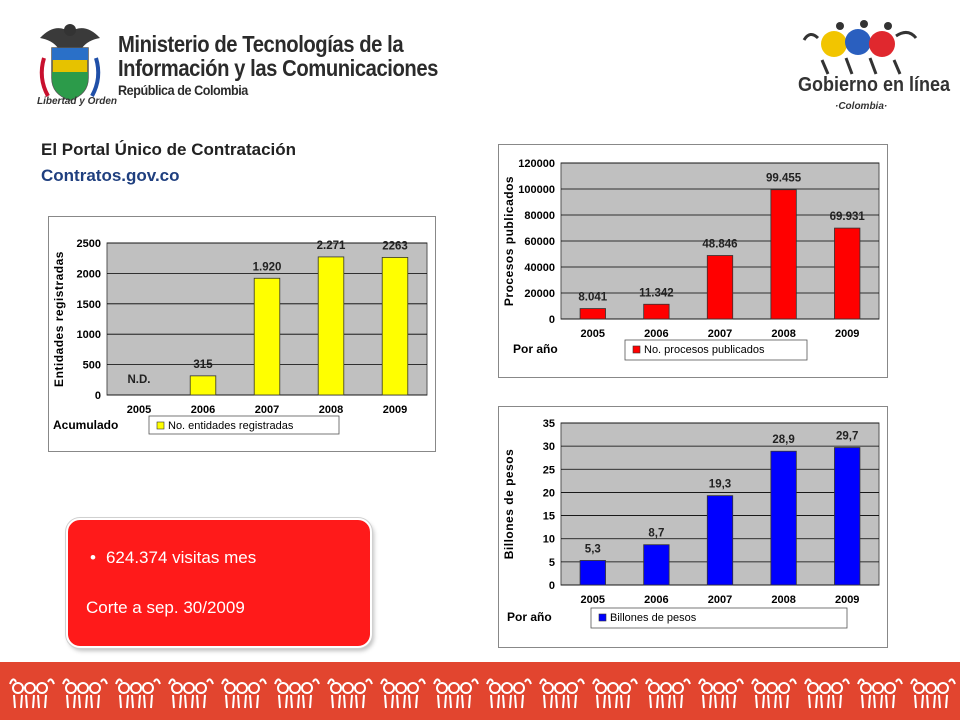  What do you see at coordinates (509, 504) in the screenshot?
I see `y-axis-label: Billones de pesos` at bounding box center [509, 504].